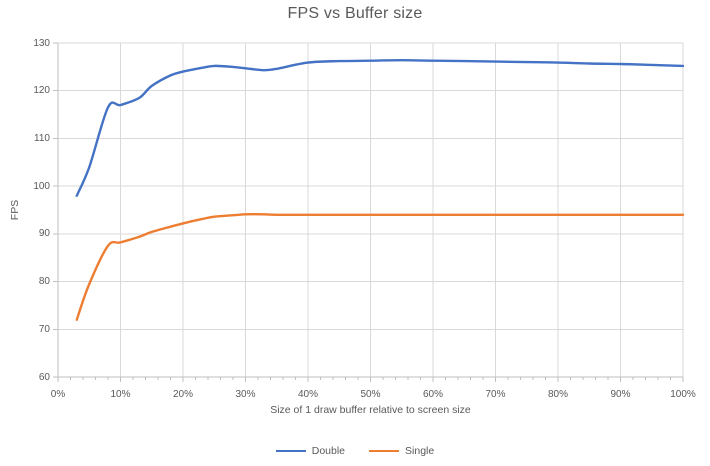  I want to click on legend: Double Single, so click(355, 451).